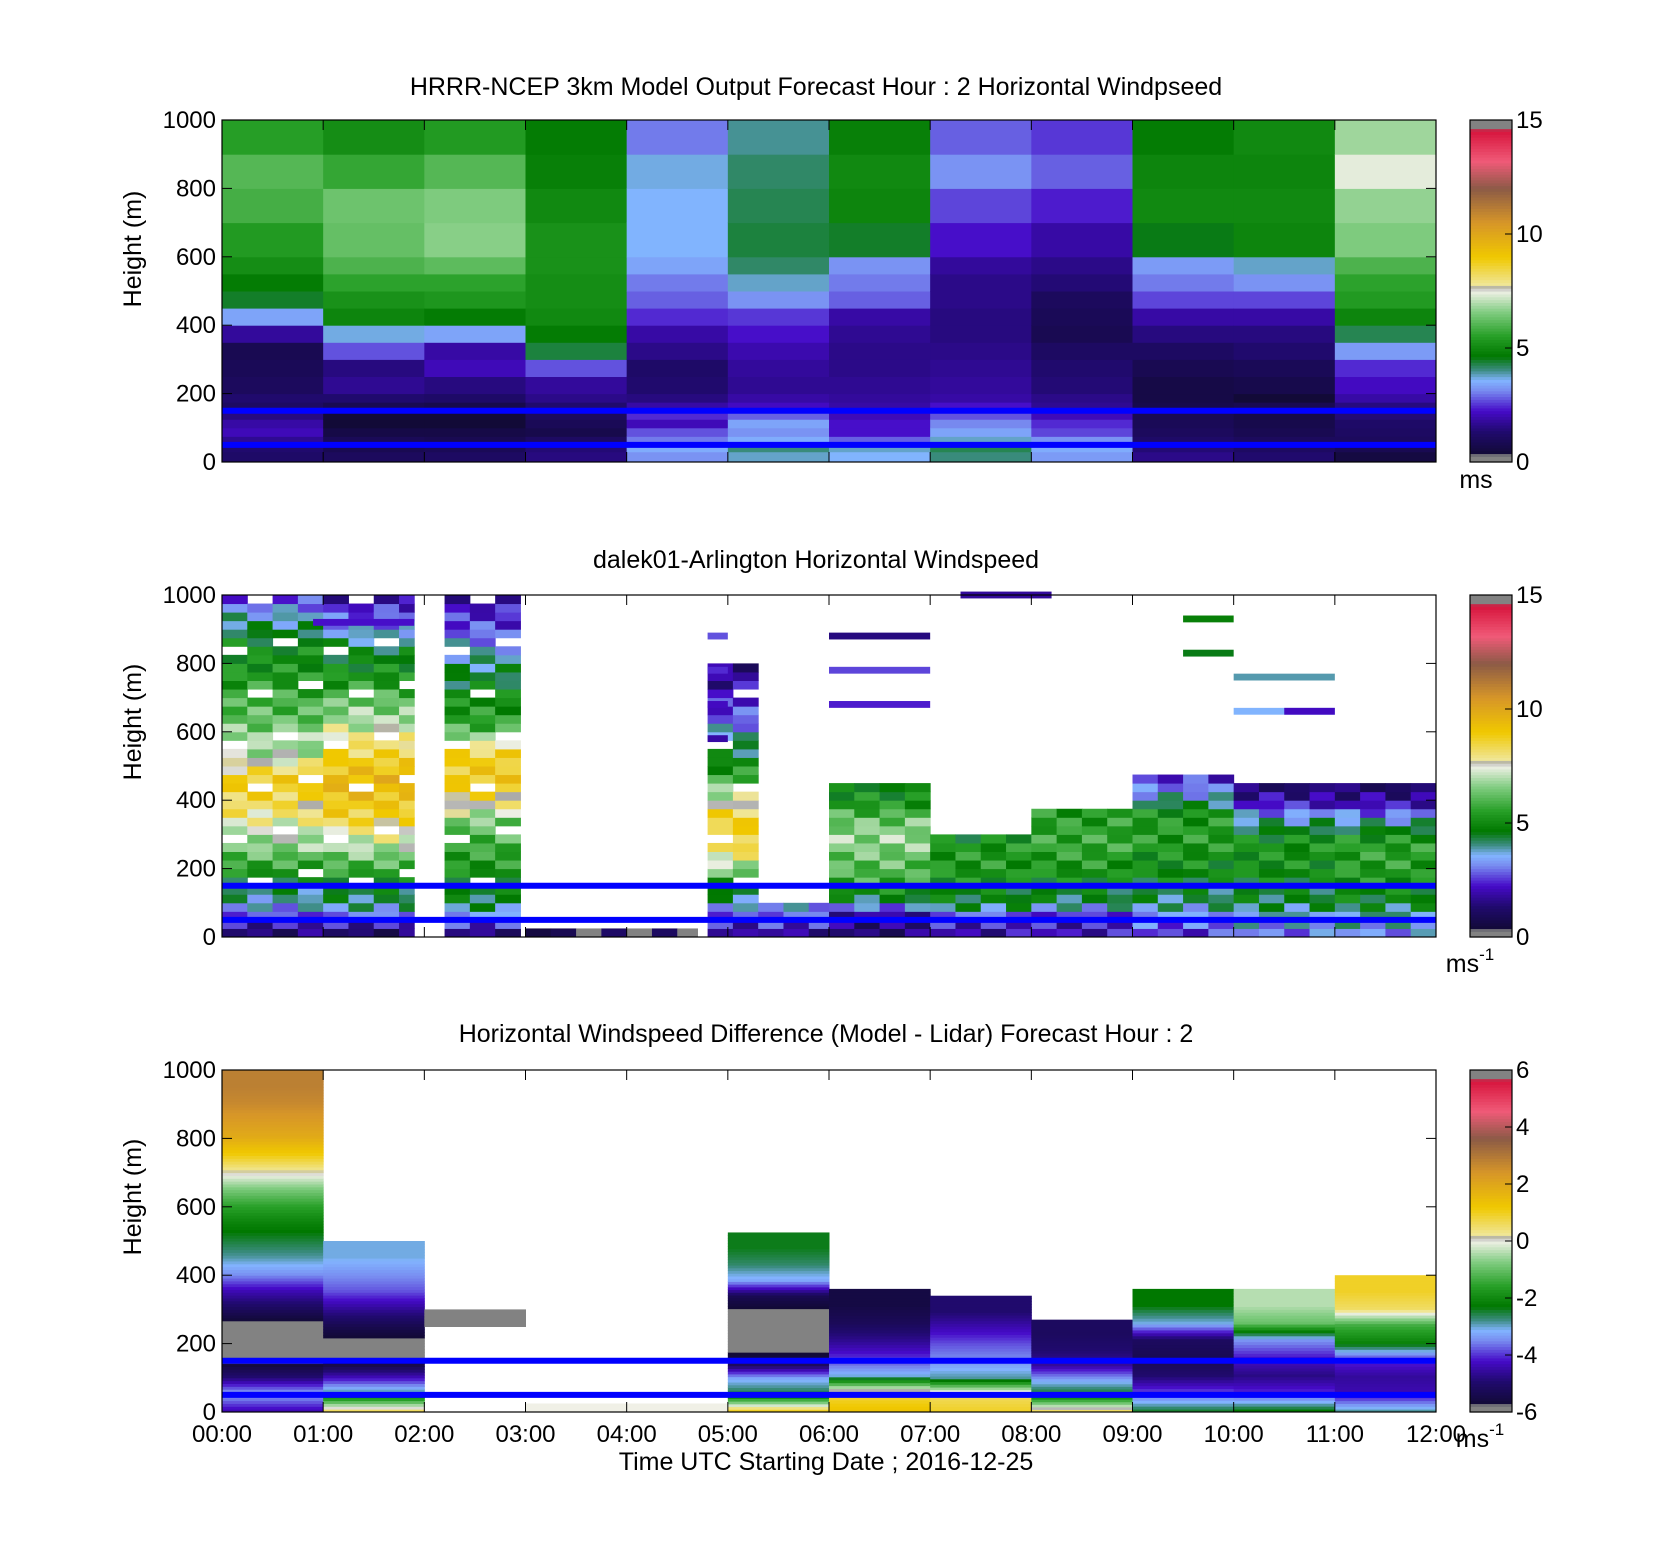 The image size is (1680, 1561). What do you see at coordinates (1491, 766) in the screenshot?
I see `colorbar-frame` at bounding box center [1491, 766].